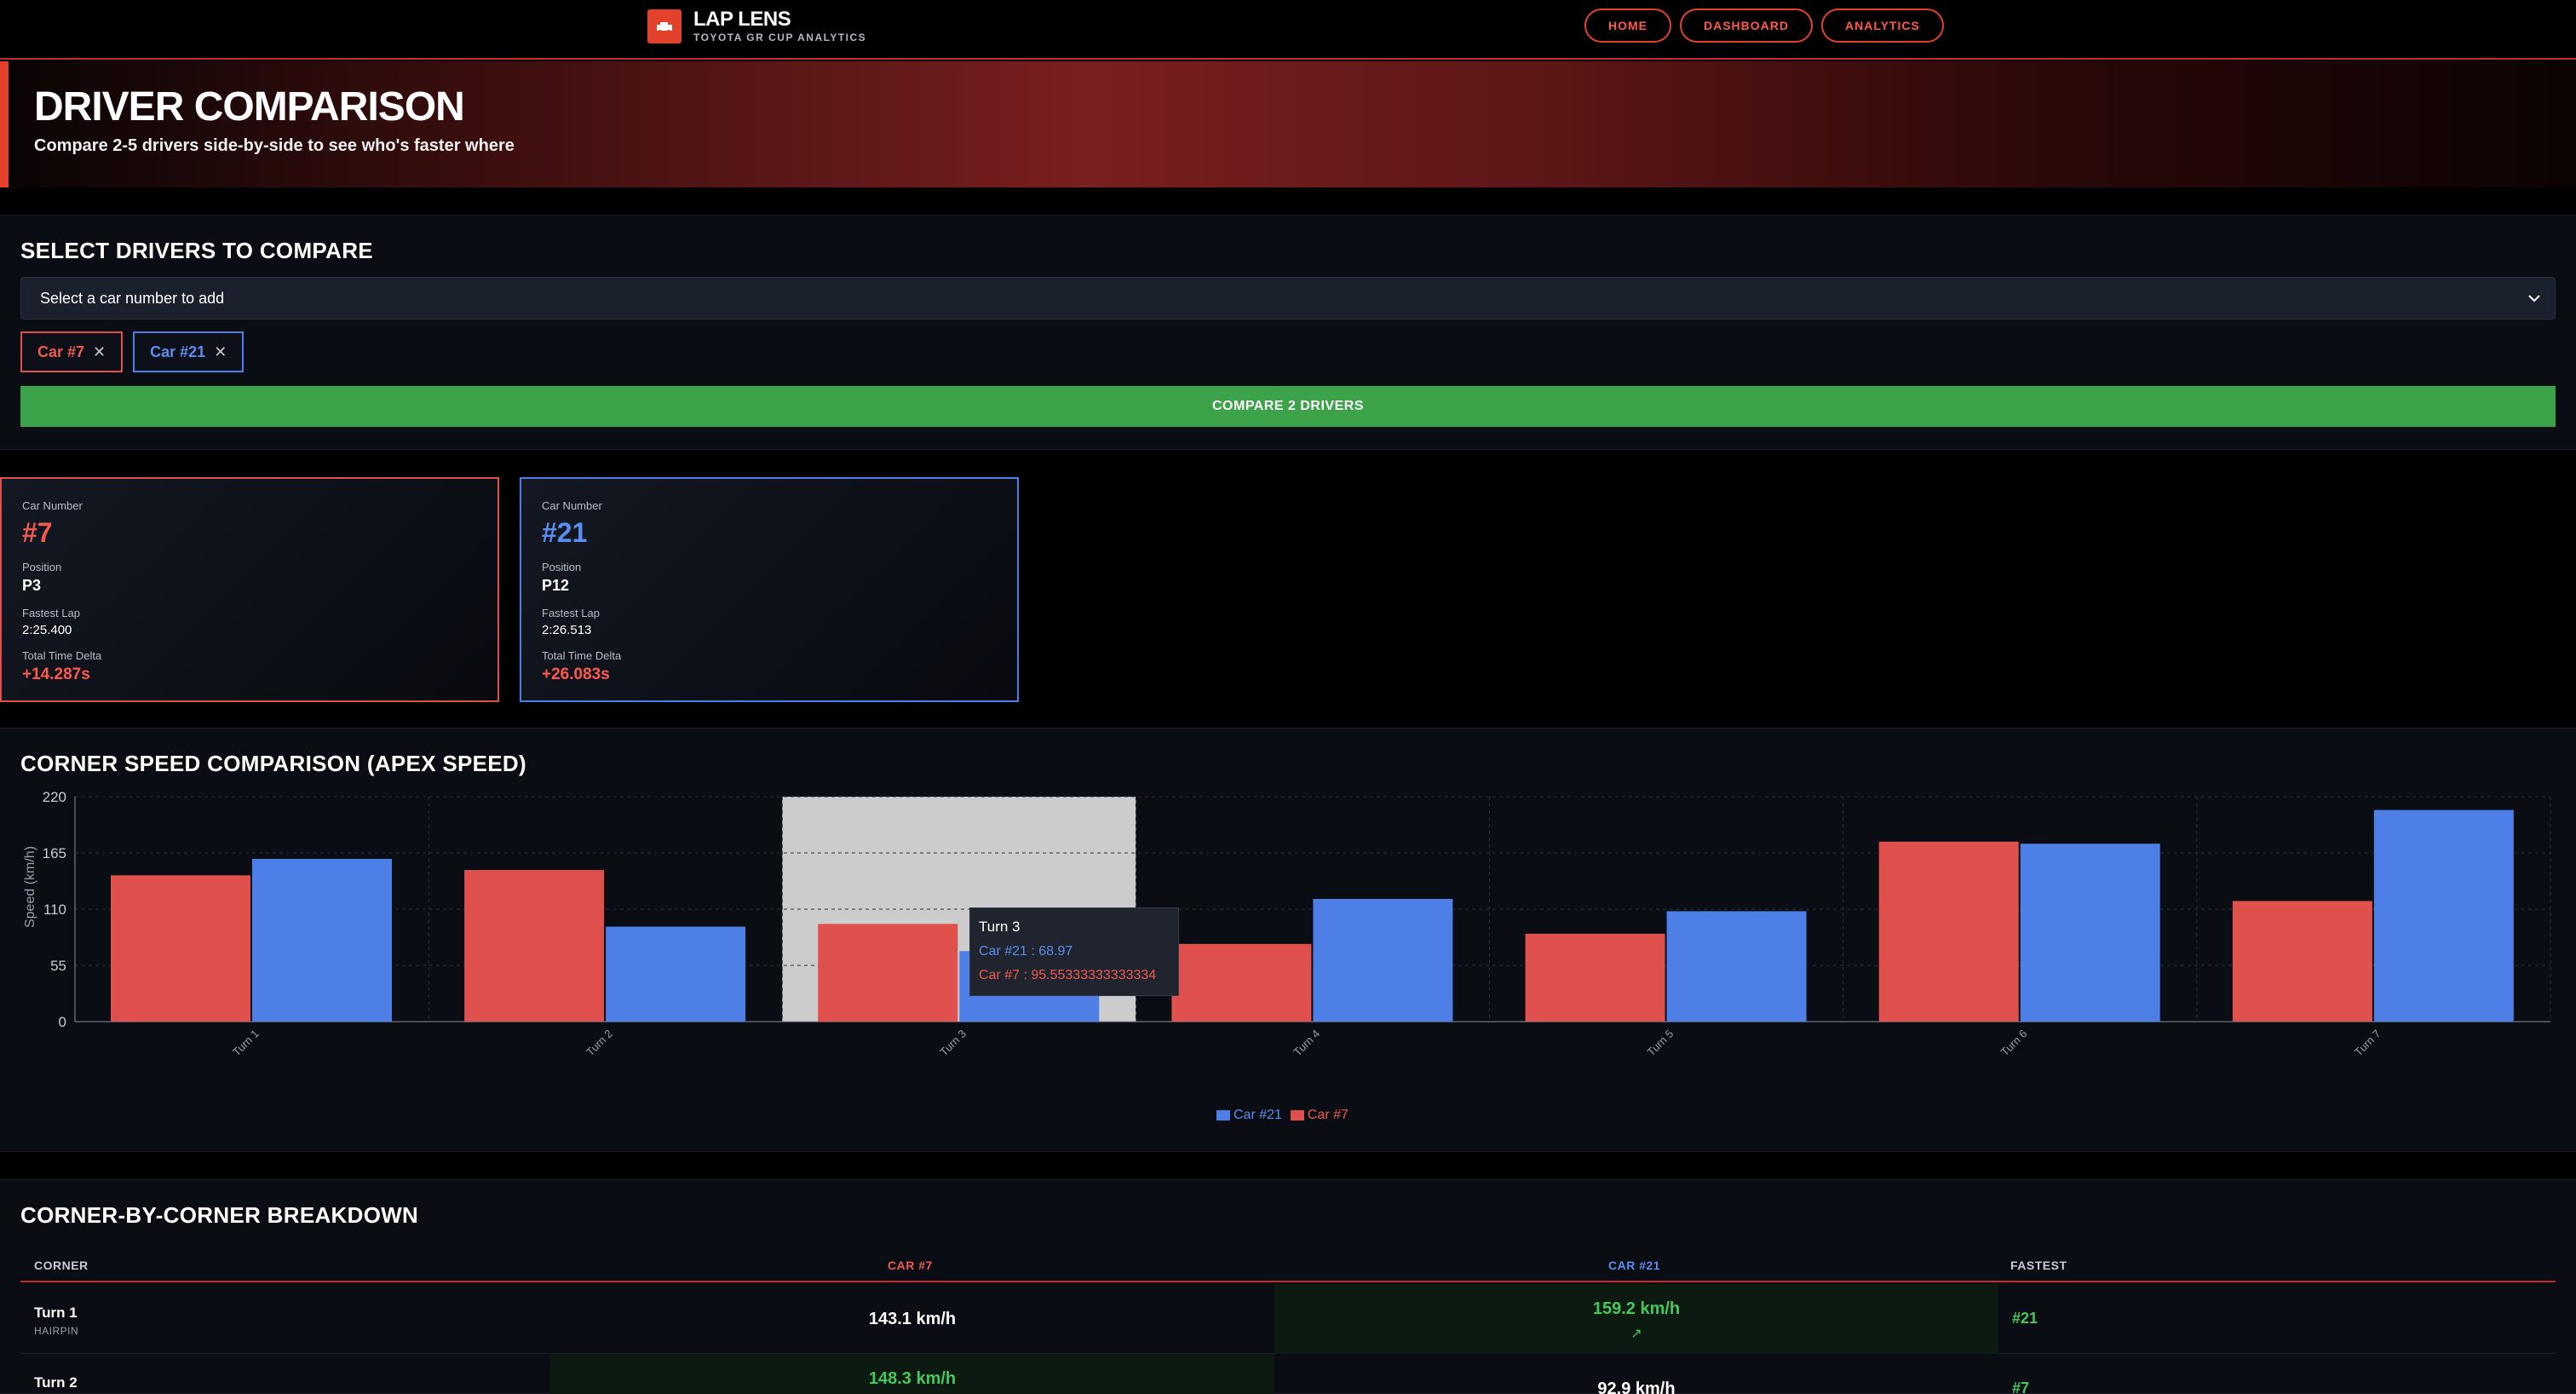 The image size is (2576, 1394). I want to click on table-row: Turn 2 HAIRPIN 148.3 km/h 92.9 km/h #7, so click(1288, 1374).